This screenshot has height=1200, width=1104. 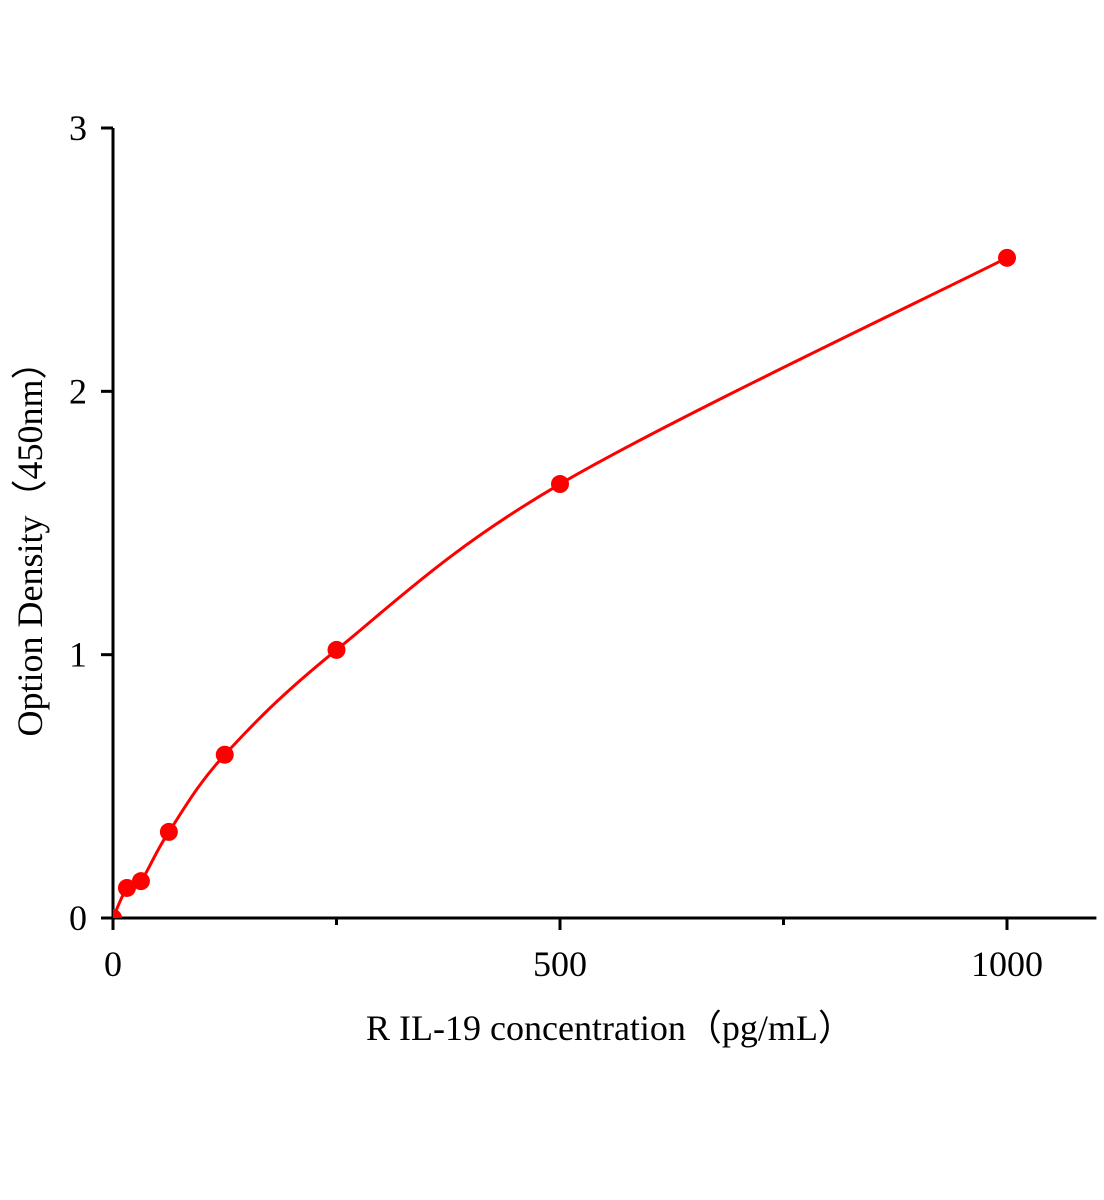 What do you see at coordinates (610, 1028) in the screenshot?
I see `x-axis-label: R IL-19 concentration（pg/mL）` at bounding box center [610, 1028].